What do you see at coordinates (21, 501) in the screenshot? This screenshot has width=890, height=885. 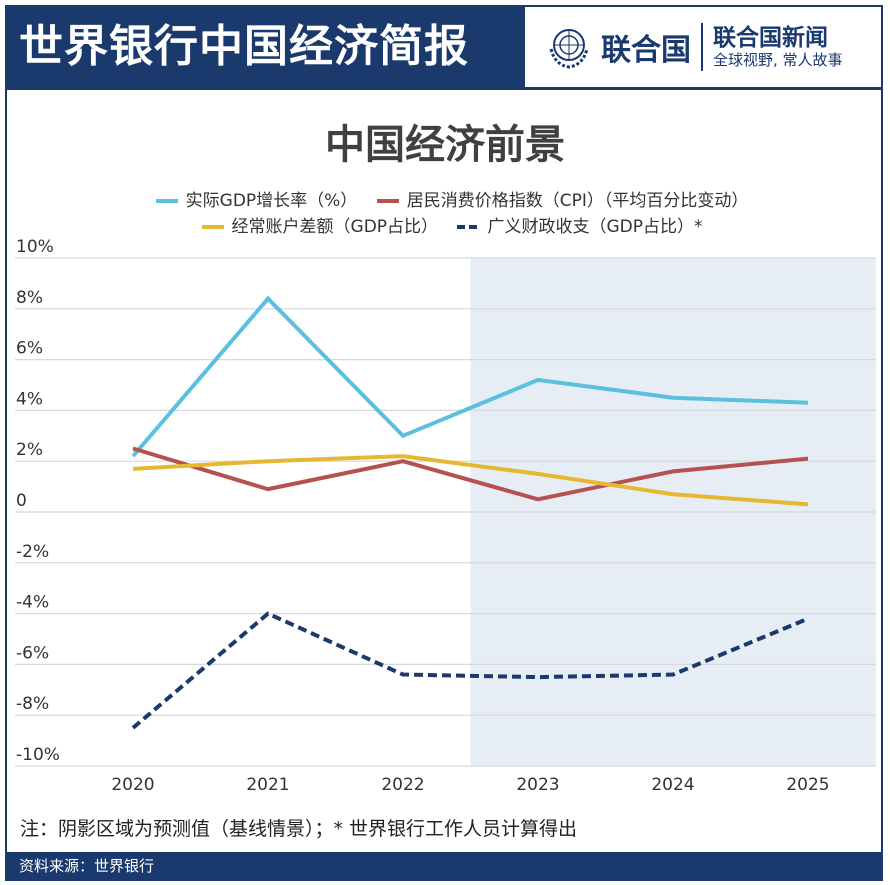 I see `y-tick-label: 0` at bounding box center [21, 501].